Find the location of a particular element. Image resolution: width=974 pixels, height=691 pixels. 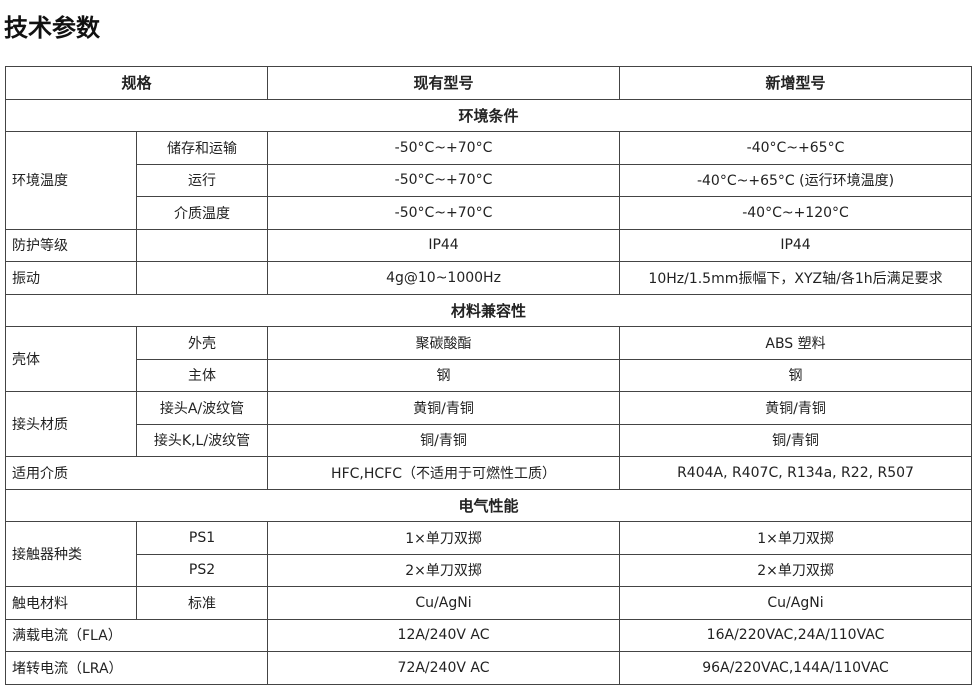

table-row: 运行 -50°C~+70°C -40°C~+65°C (运行环境温度) is located at coordinates (489, 180).